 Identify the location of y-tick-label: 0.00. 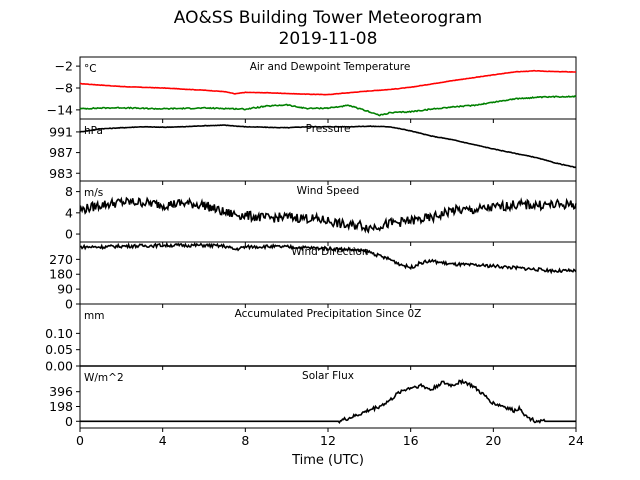
(59, 366).